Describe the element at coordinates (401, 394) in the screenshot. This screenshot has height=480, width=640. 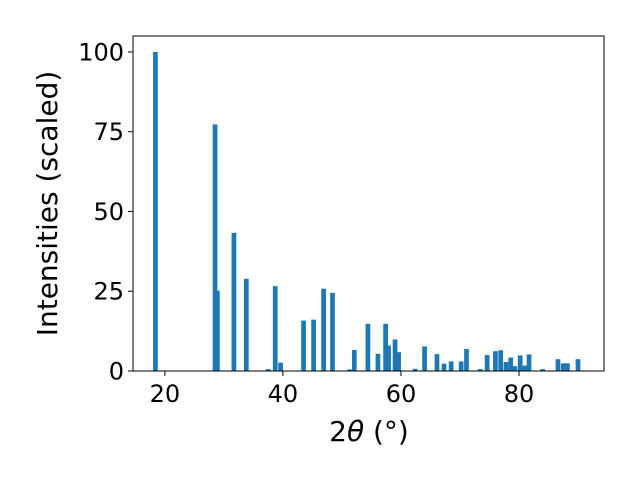
I see `x-tick-label: 60` at that location.